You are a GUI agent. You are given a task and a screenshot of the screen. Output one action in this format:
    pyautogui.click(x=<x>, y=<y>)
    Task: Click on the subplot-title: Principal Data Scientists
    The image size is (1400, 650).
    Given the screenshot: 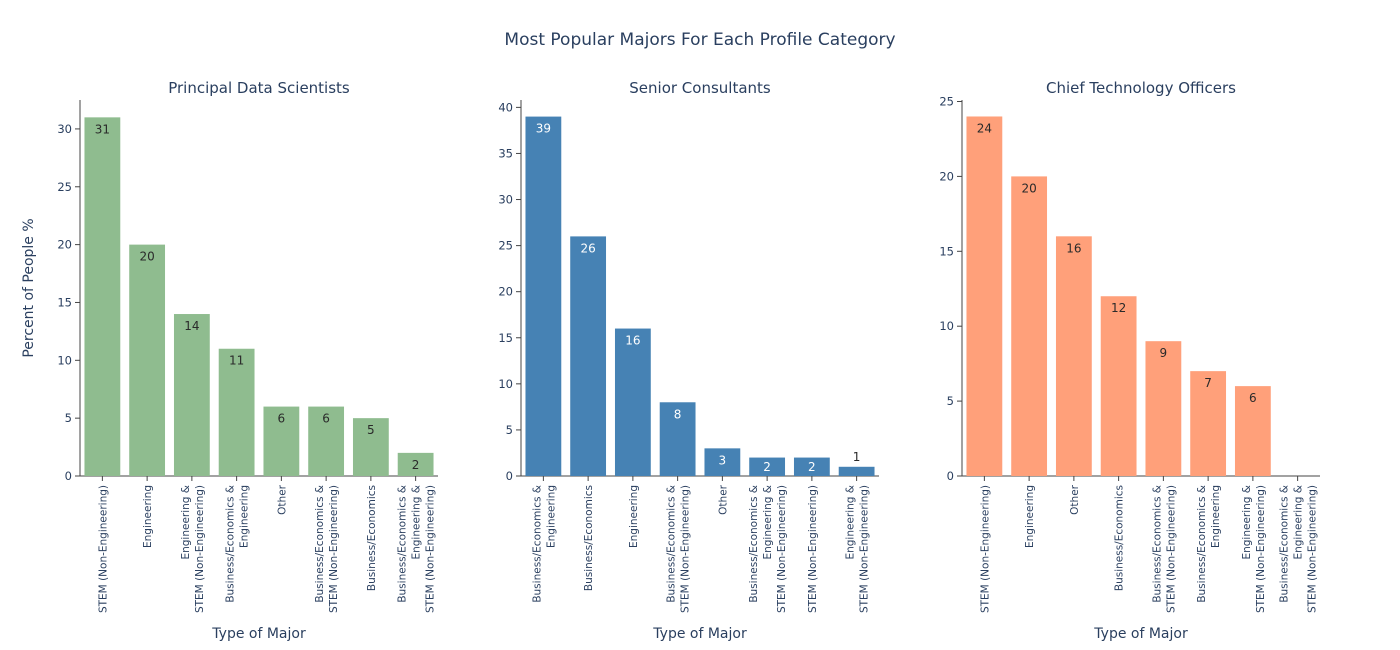 What is the action you would take?
    pyautogui.click(x=259, y=88)
    